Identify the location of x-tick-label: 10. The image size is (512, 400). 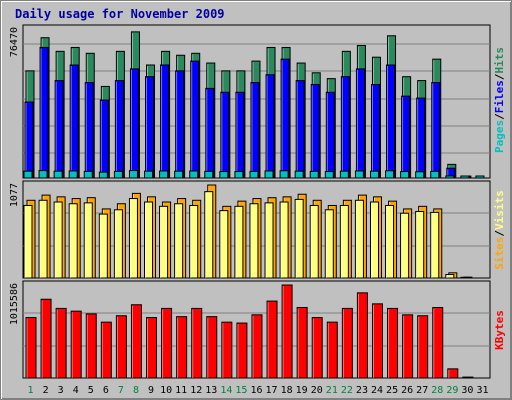
(166, 390).